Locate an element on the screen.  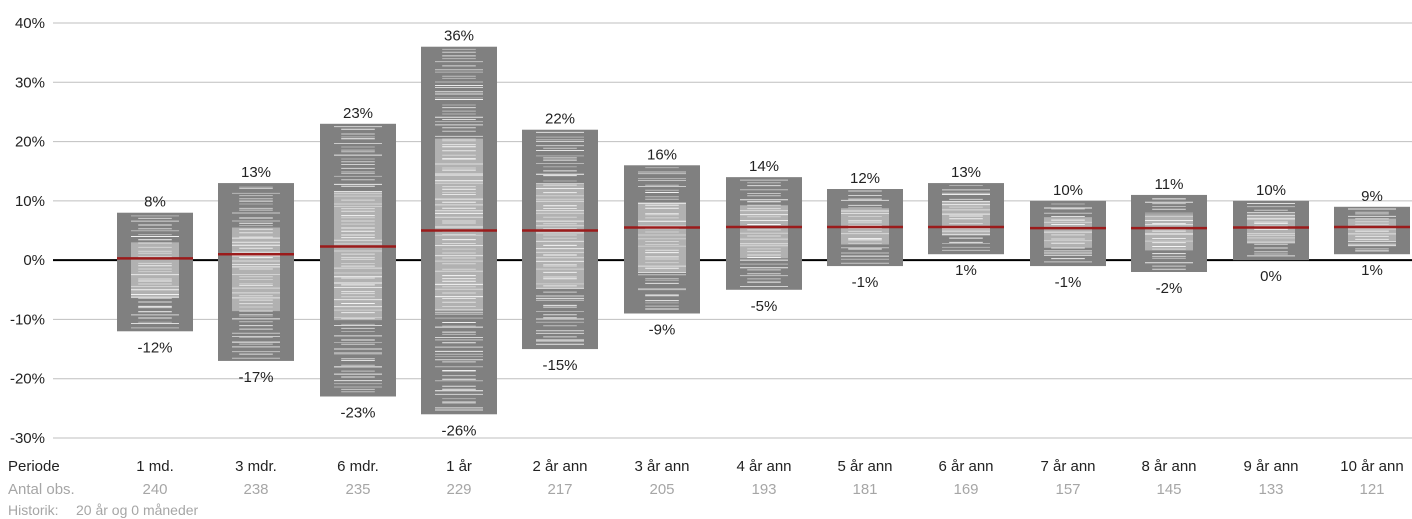
observation-count: 235 is located at coordinates (357, 489).